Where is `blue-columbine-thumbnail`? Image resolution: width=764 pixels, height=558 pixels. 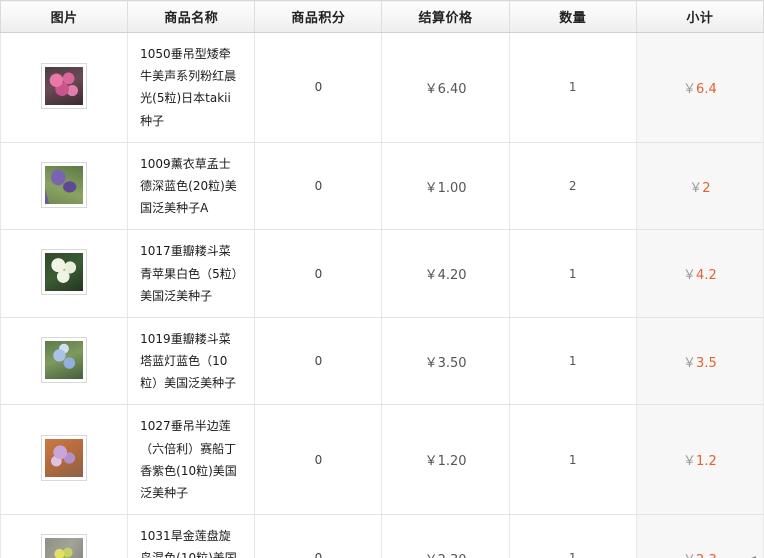 blue-columbine-thumbnail is located at coordinates (64, 359).